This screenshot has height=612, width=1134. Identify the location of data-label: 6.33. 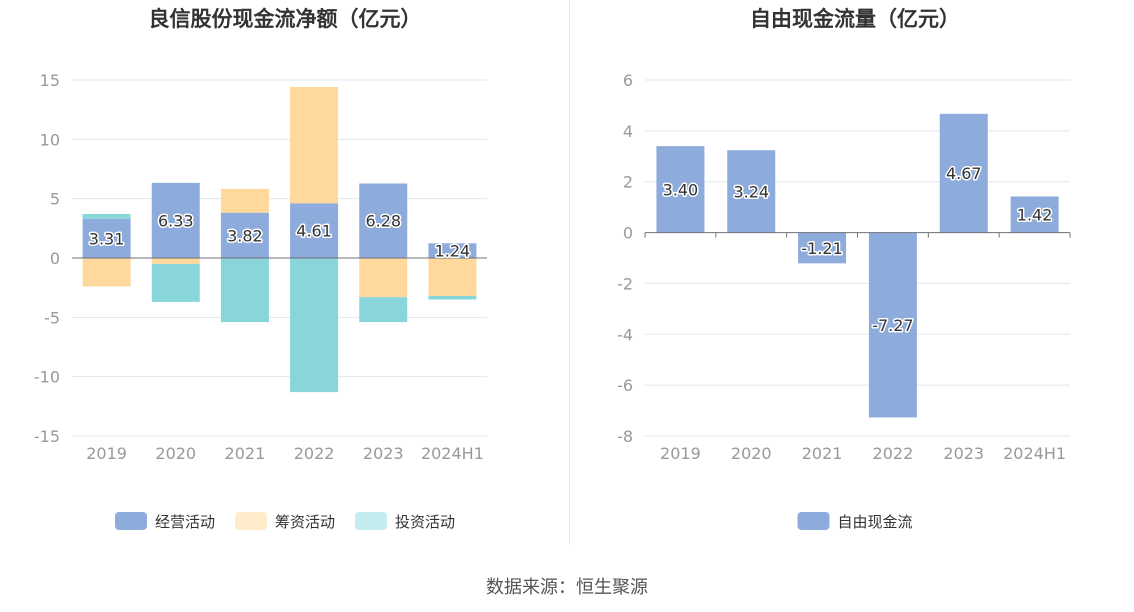
(176, 220).